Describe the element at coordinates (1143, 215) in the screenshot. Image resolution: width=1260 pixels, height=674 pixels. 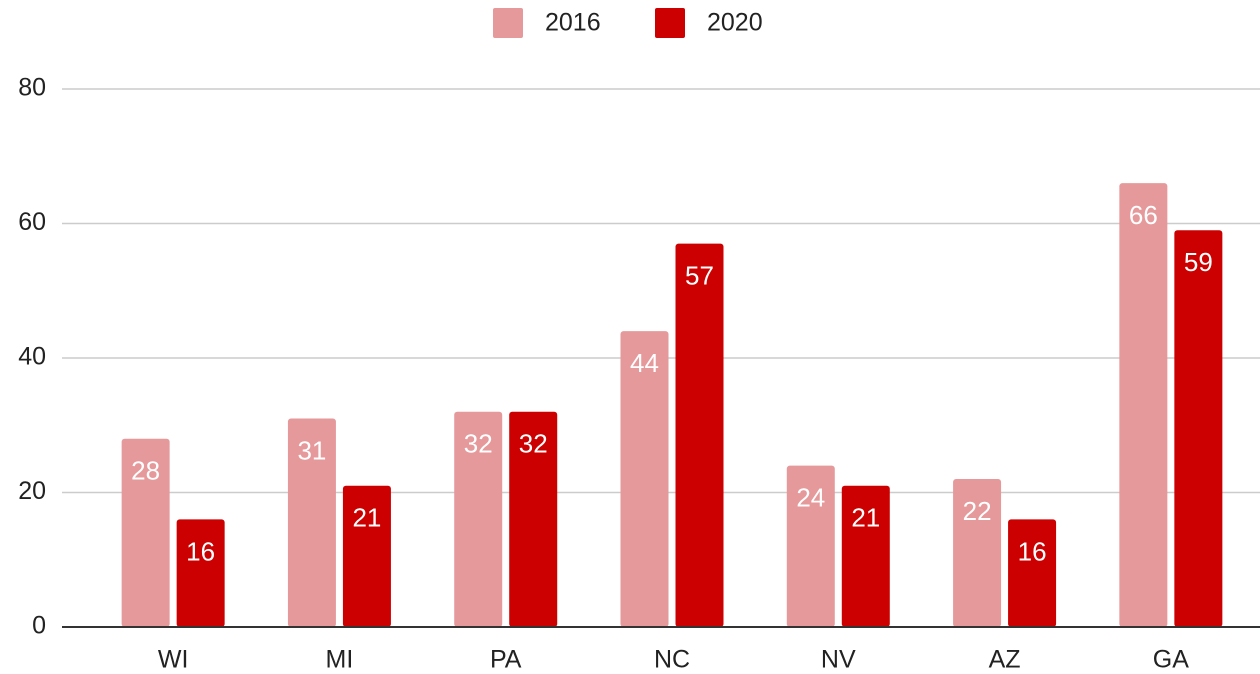
I see `value-label: 66` at that location.